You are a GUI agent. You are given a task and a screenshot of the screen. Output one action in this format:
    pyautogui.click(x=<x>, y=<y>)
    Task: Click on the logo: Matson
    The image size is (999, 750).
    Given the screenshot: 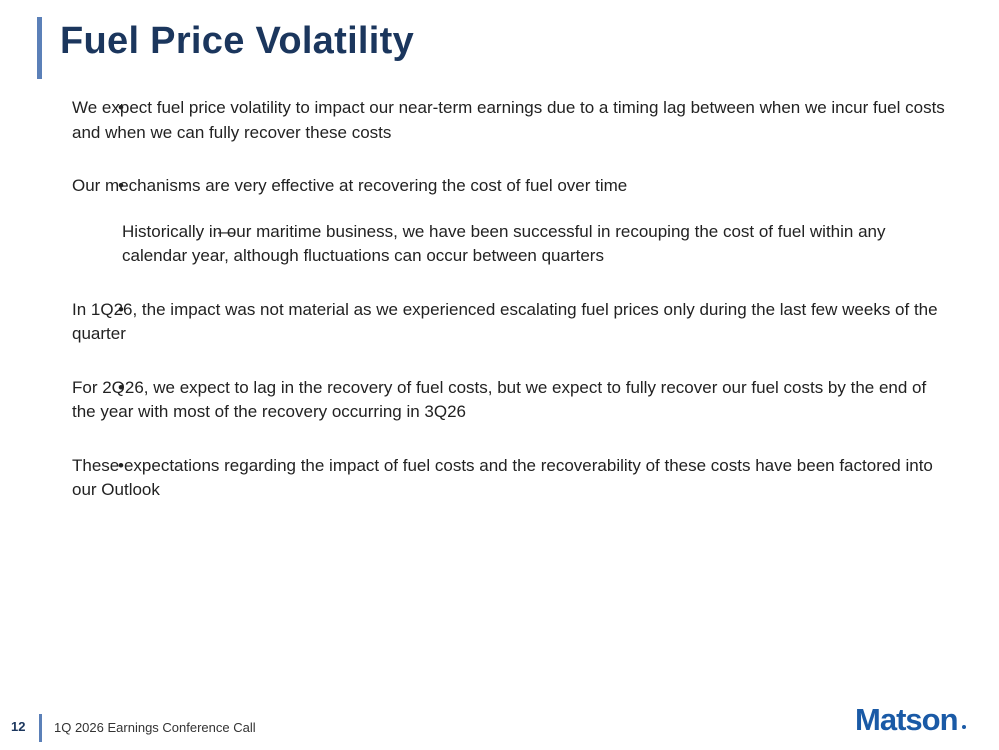 What is the action you would take?
    pyautogui.click(x=906, y=719)
    